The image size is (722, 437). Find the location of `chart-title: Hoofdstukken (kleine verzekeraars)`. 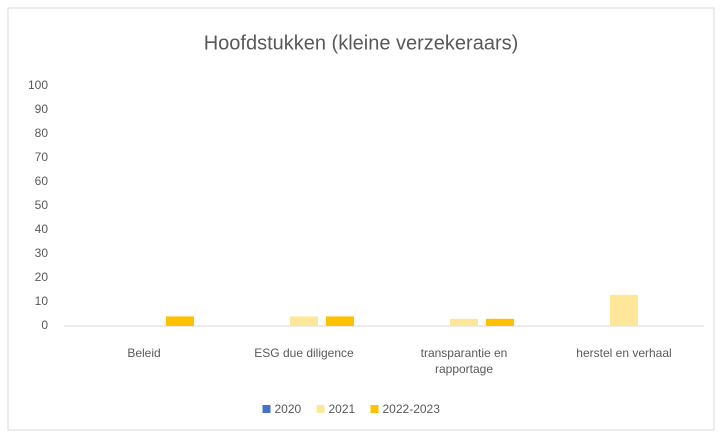

chart-title: Hoofdstukken (kleine verzekeraars) is located at coordinates (361, 43).